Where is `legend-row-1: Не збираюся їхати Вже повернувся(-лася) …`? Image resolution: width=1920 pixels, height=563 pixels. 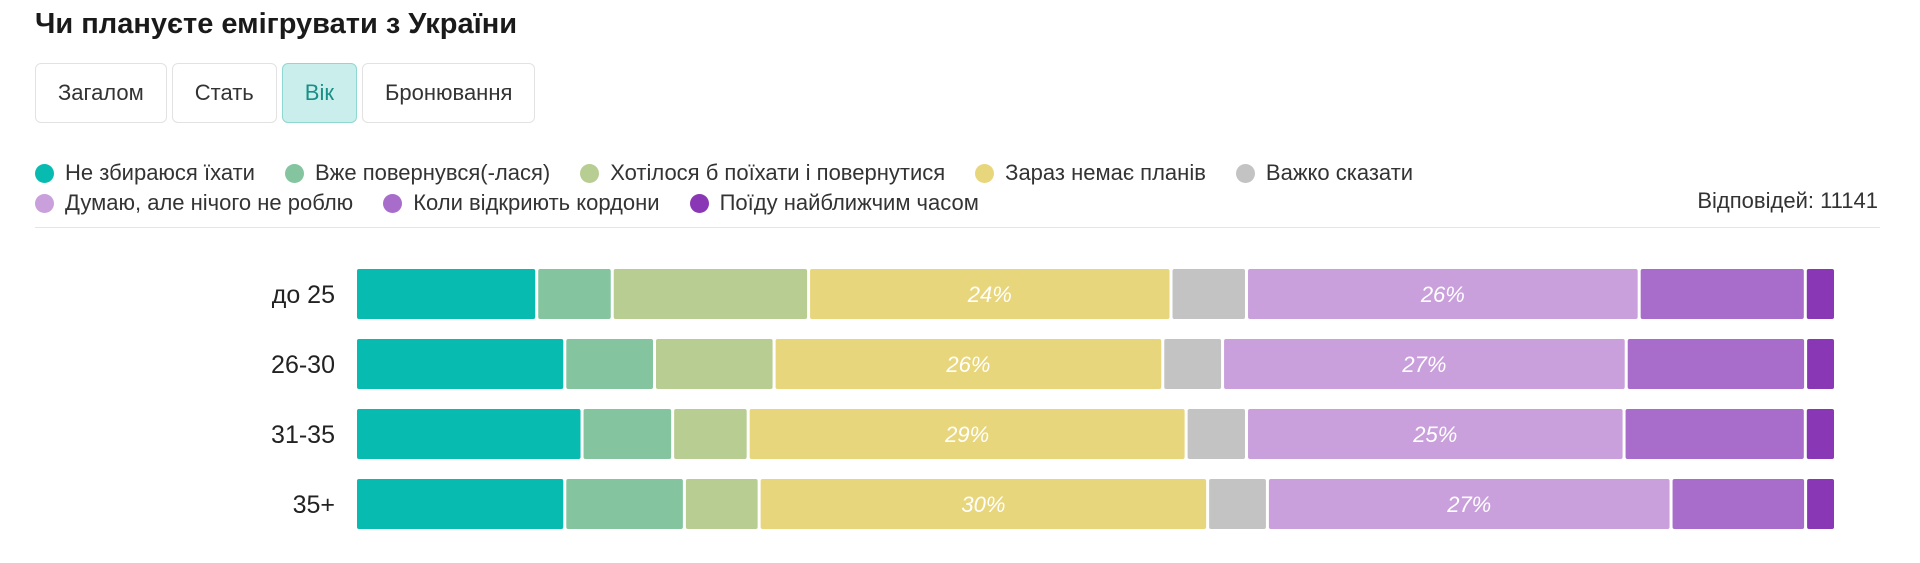
legend-row-1: Не збираюся їхати Вже повернувся(-лася) … is located at coordinates (957, 173).